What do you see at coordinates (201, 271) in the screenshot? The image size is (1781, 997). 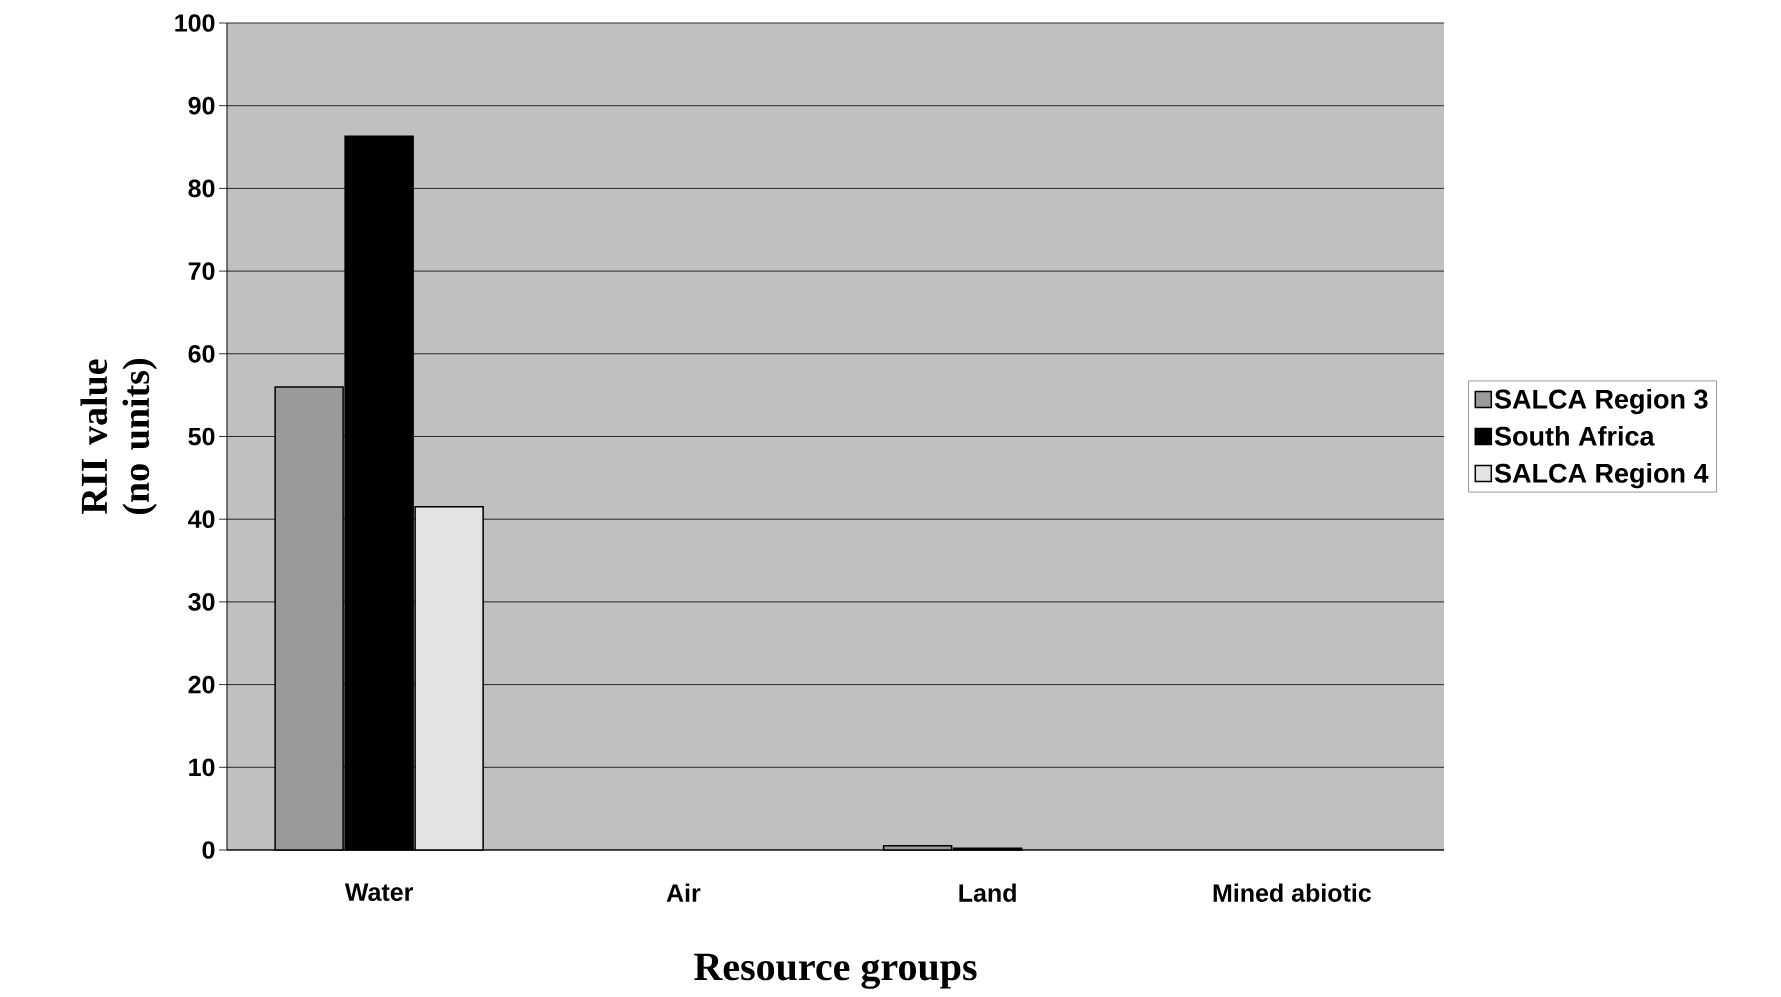 I see `y-tick-label: 70` at bounding box center [201, 271].